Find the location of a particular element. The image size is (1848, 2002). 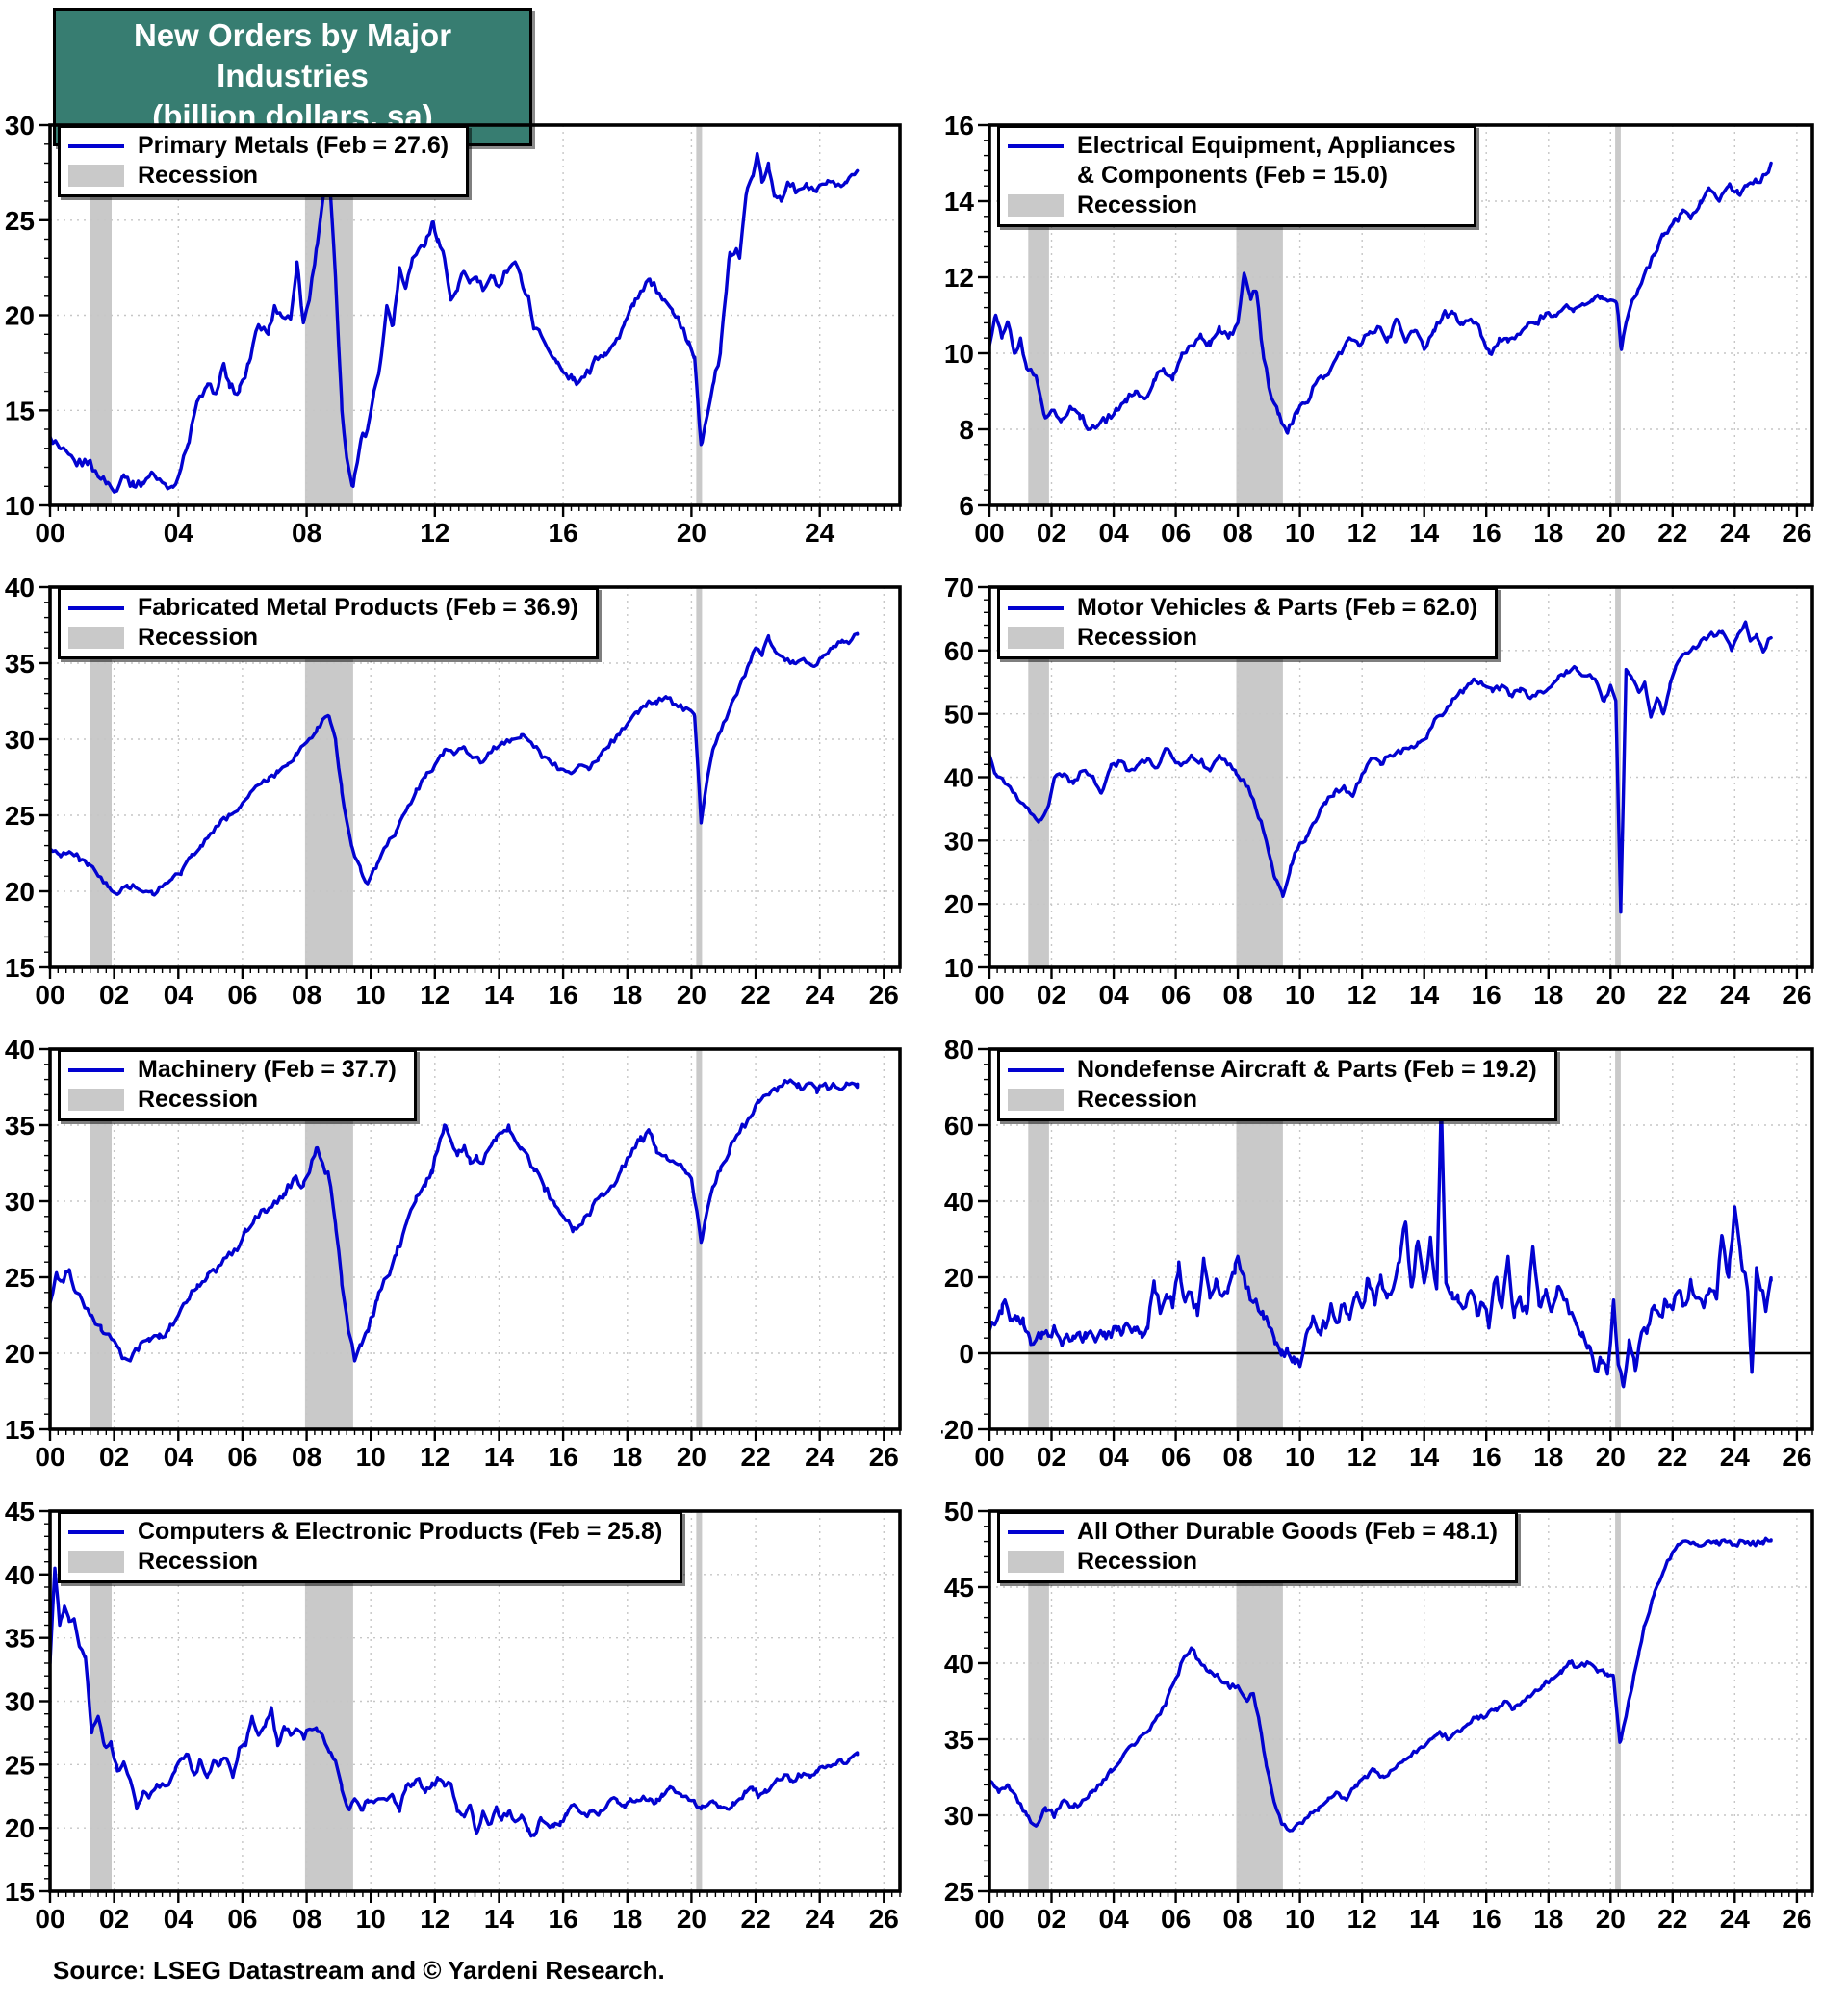

y-tick-label: -20 is located at coordinates (957, 1430).